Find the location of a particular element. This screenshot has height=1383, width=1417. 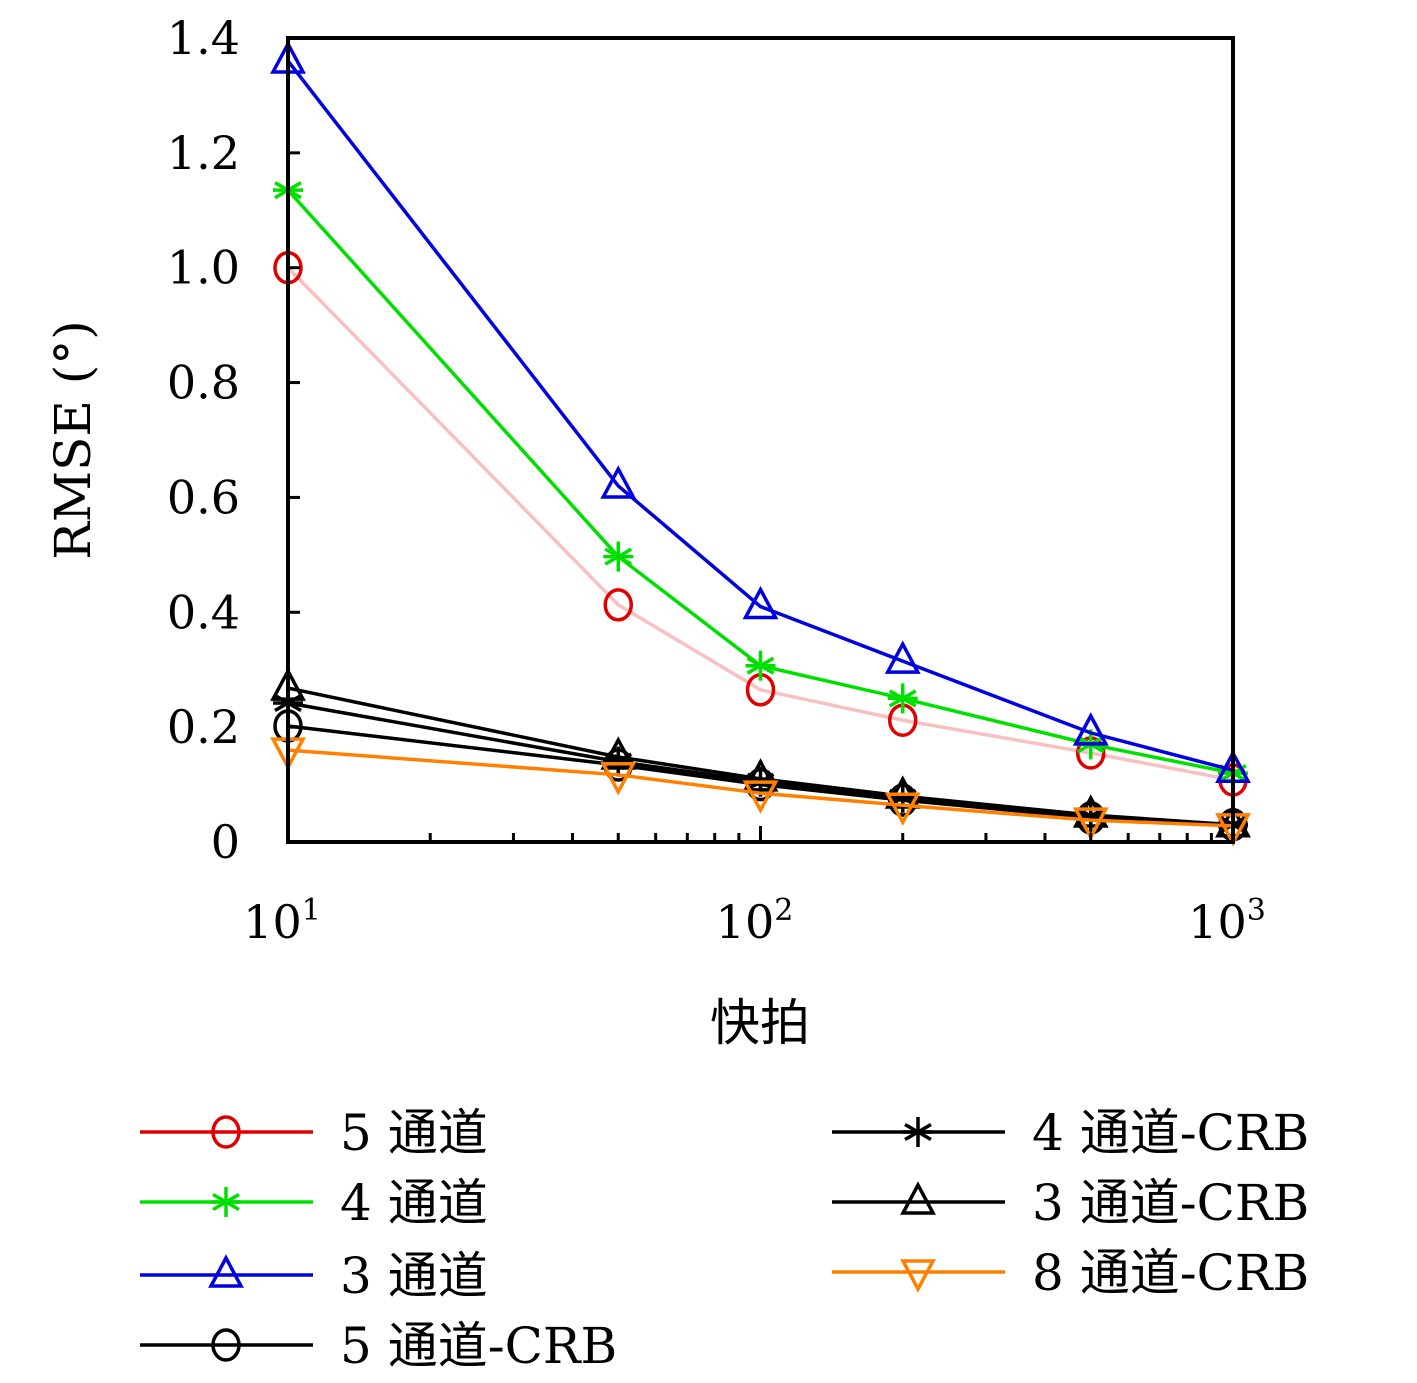

legend-item: 4 通道-CRB is located at coordinates (1070, 1133).